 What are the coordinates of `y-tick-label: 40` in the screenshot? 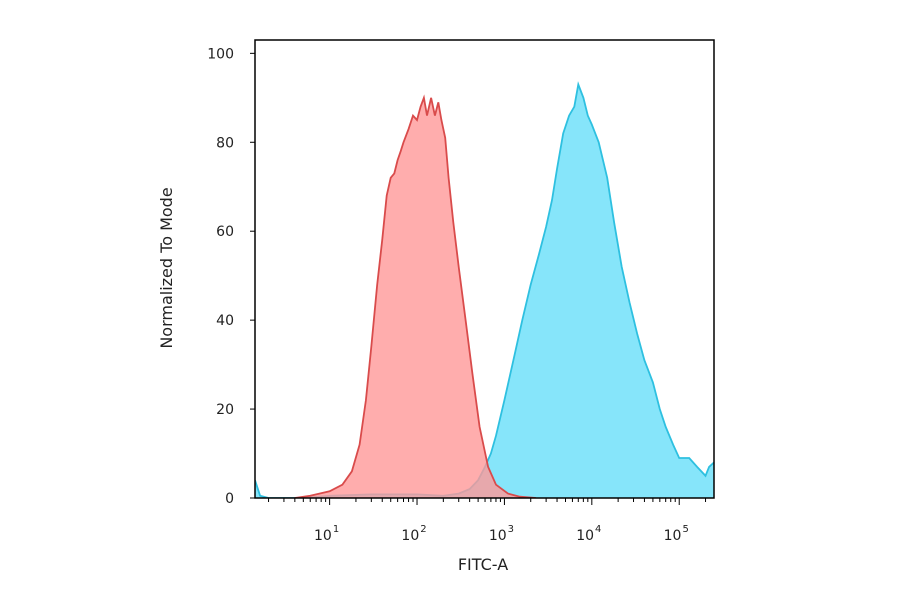 It's located at (225, 321).